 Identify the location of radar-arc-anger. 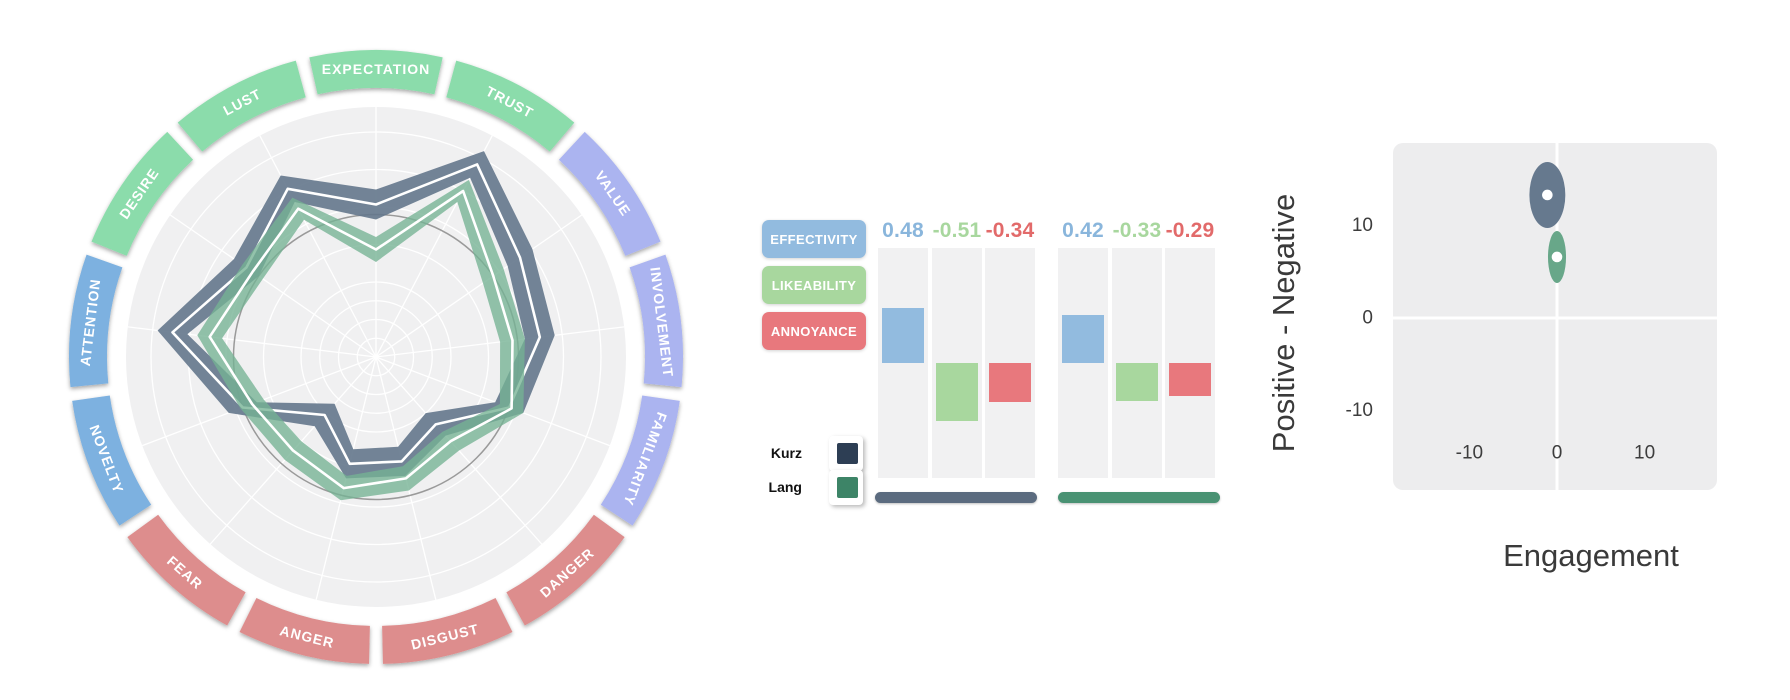
(304, 630).